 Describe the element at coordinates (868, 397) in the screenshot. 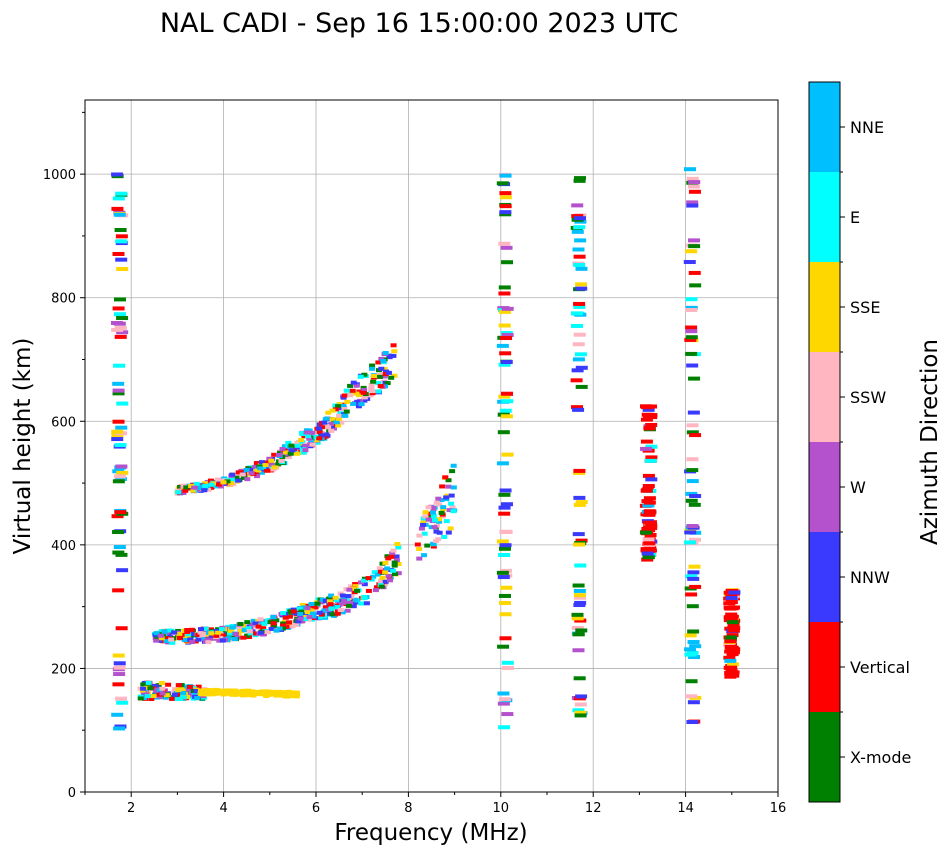

I see `colorbar-label-ssw: SSW` at that location.